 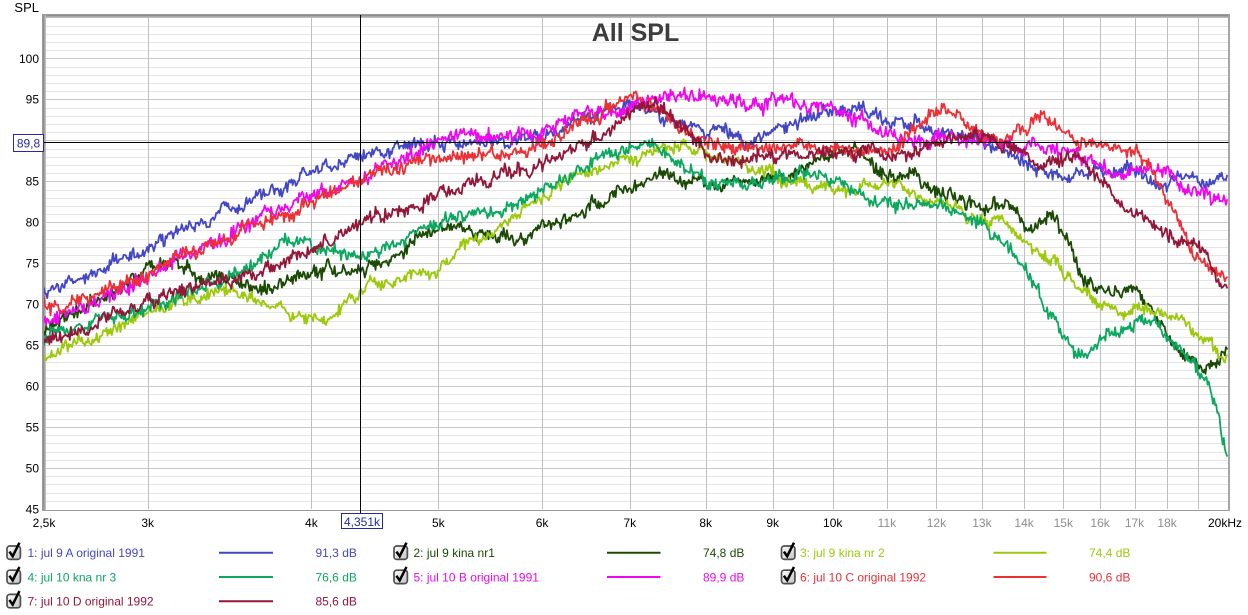 What do you see at coordinates (1109, 577) in the screenshot?
I see `svg-text: 90,6 dB` at bounding box center [1109, 577].